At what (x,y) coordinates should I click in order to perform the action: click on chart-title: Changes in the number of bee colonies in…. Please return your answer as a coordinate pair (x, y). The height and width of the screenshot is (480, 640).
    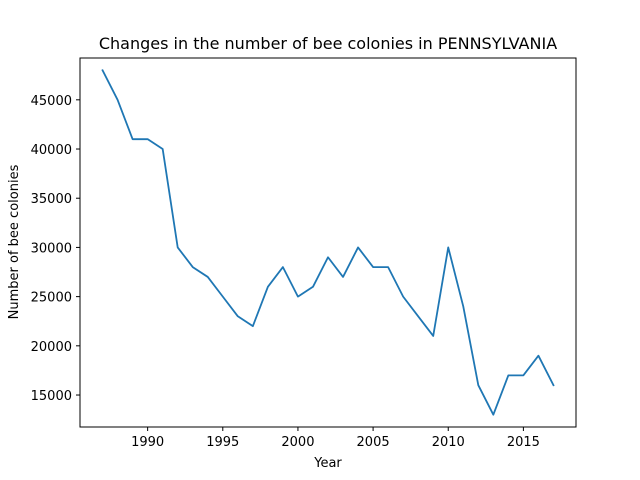
    Looking at the image, I should click on (328, 43).